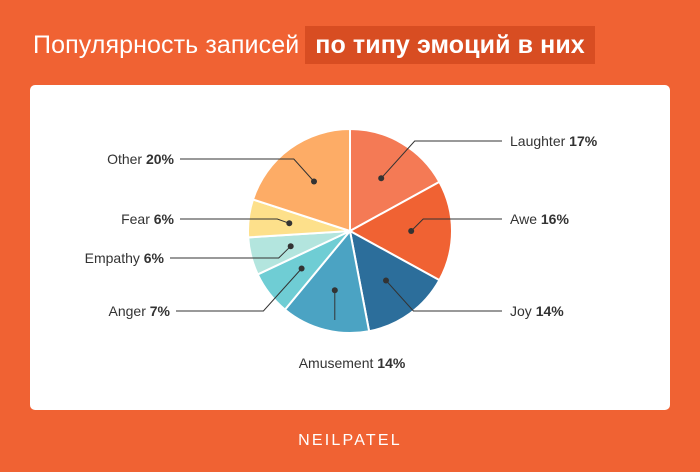 This screenshot has width=700, height=472. Describe the element at coordinates (314, 181) in the screenshot. I see `callout-dot-other` at that location.